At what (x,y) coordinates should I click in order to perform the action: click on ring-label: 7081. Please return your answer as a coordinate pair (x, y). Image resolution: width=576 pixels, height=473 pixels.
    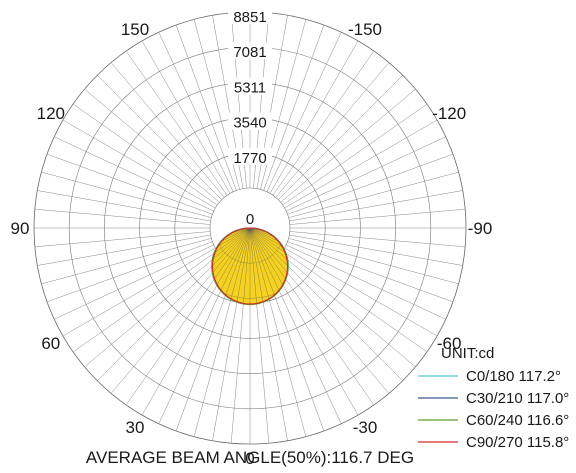
    Looking at the image, I should click on (249, 52).